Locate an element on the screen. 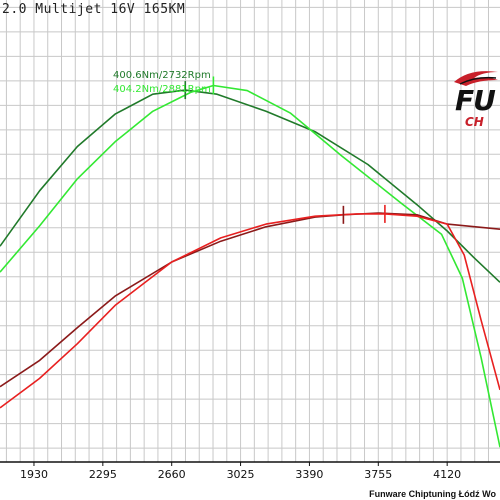 This screenshot has height=500, width=500. x-tick-label-2: 2660 is located at coordinates (172, 474).